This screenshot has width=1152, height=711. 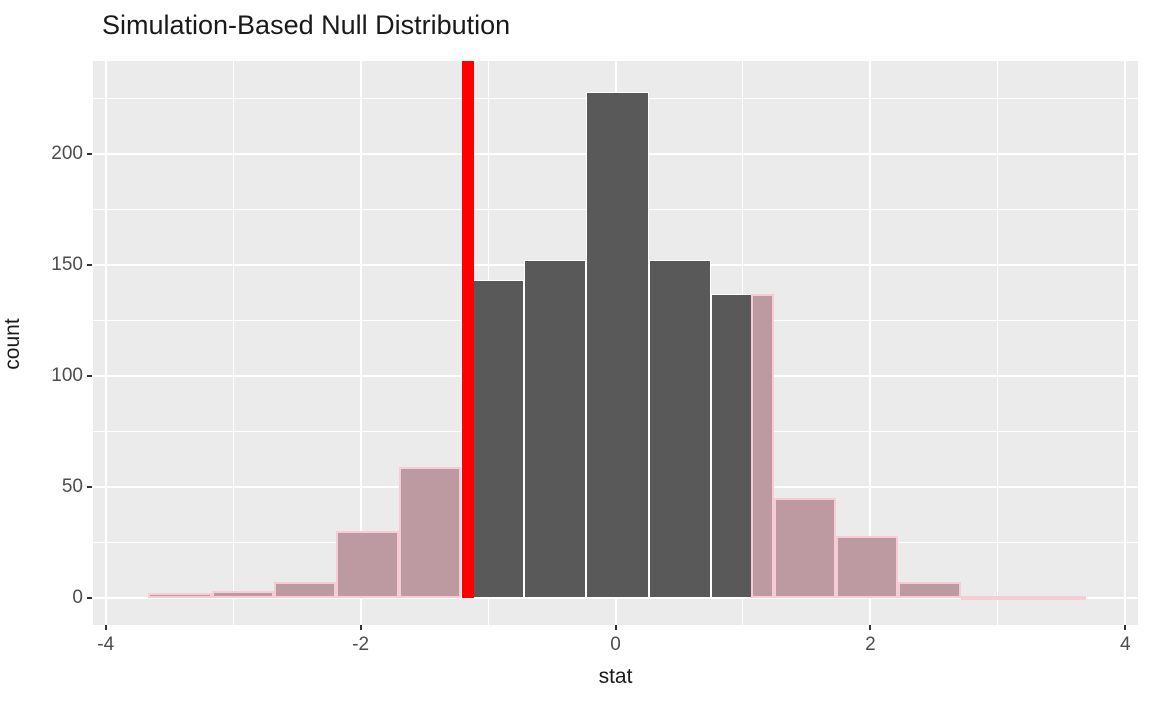 I want to click on observed-stat-line, so click(x=467, y=329).